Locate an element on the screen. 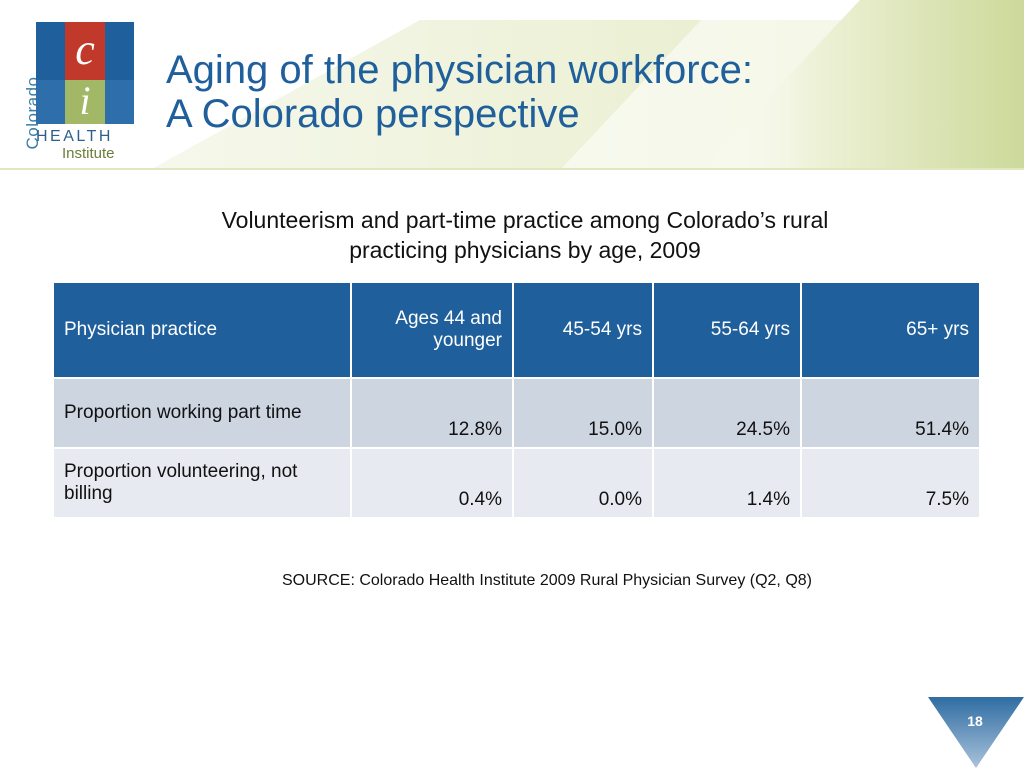 The height and width of the screenshot is (768, 1024). page-number-marker is located at coordinates (976, 732).